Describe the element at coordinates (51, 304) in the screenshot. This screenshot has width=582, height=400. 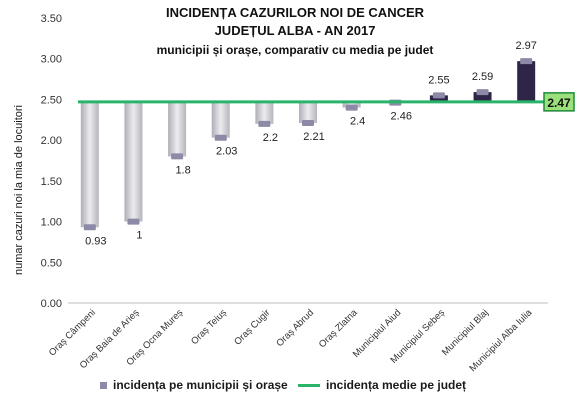
I see `y-tick-label: 0.00` at that location.